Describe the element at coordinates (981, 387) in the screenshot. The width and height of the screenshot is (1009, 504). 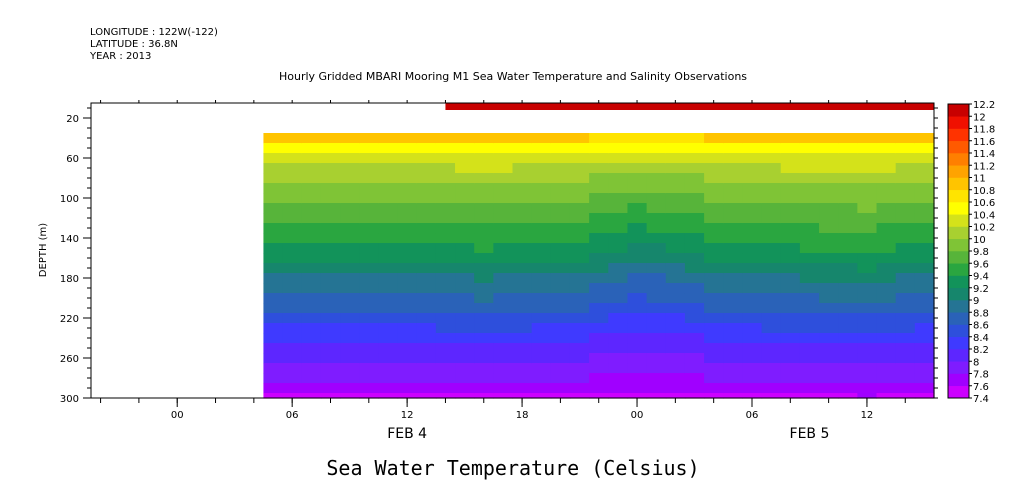
I see `colorbar-label: 7.6` at that location.